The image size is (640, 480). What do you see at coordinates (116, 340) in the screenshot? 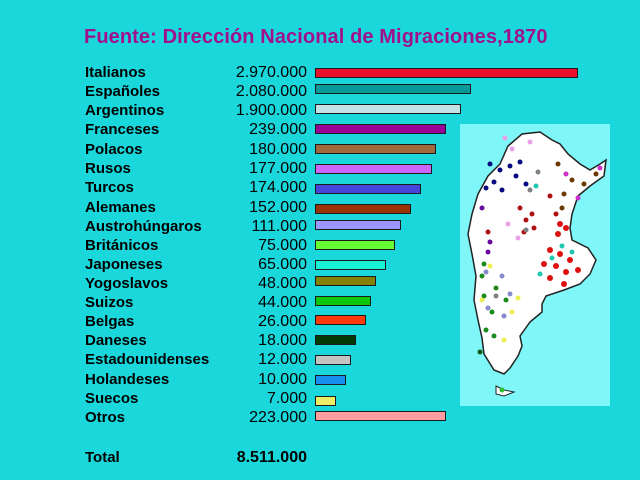
I see `row-label: Daneses` at bounding box center [116, 340].